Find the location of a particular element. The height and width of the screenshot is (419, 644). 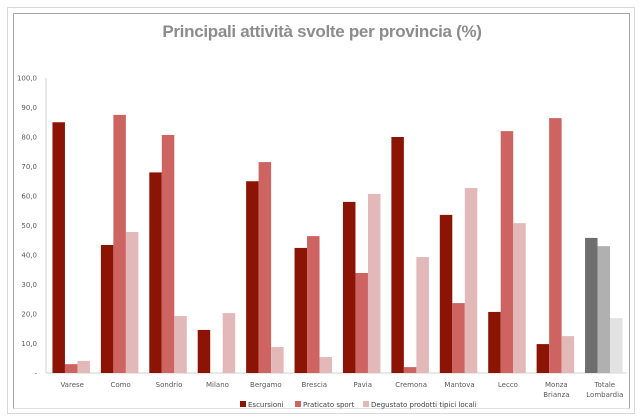

x-tick-label: Monza is located at coordinates (556, 385).